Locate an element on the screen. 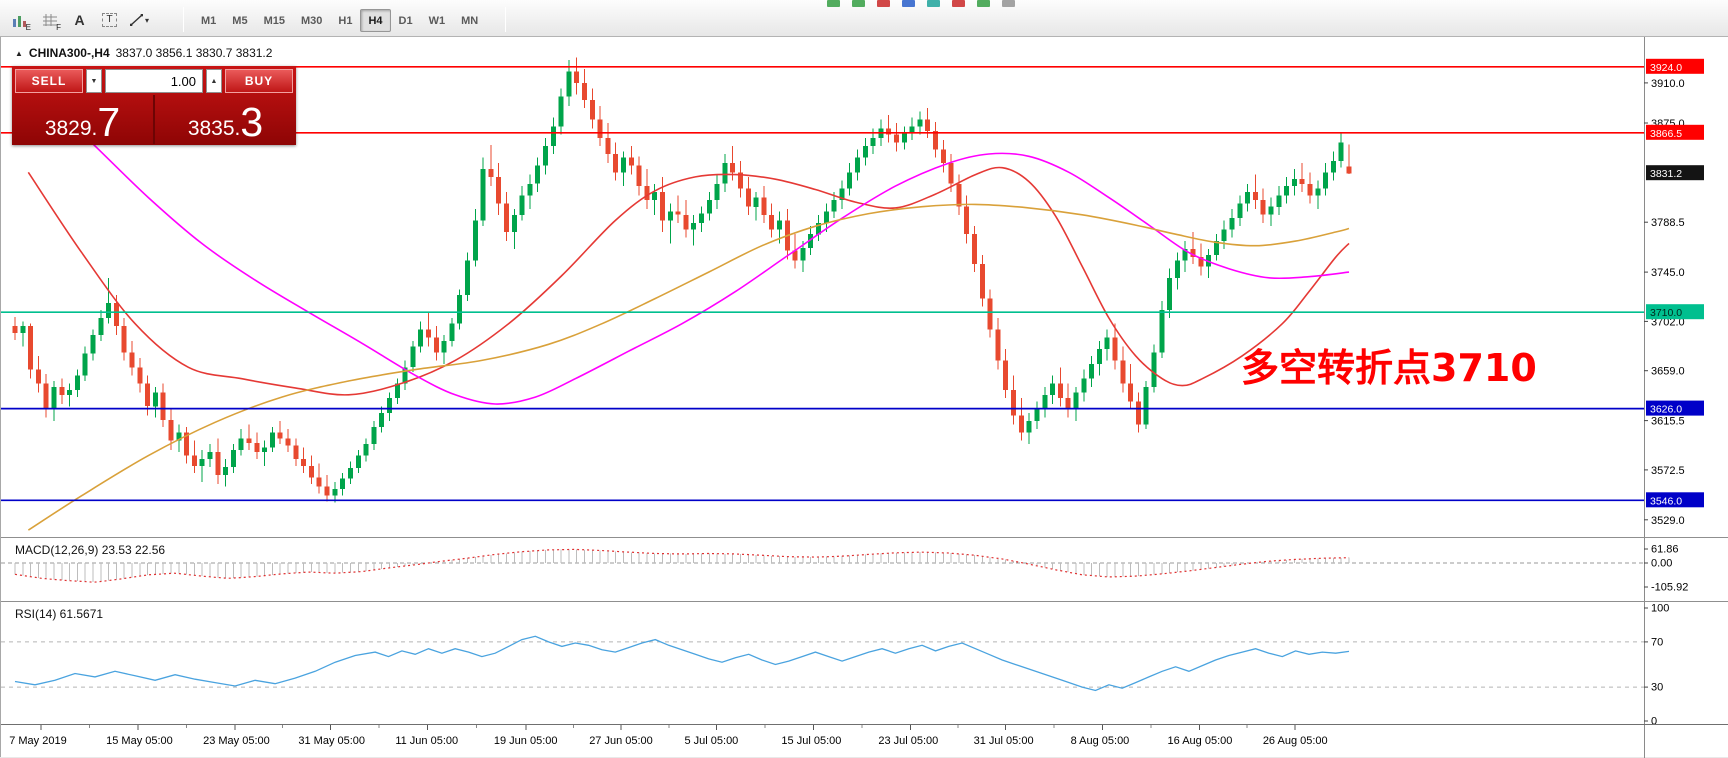  price-divider is located at coordinates (154, 119).